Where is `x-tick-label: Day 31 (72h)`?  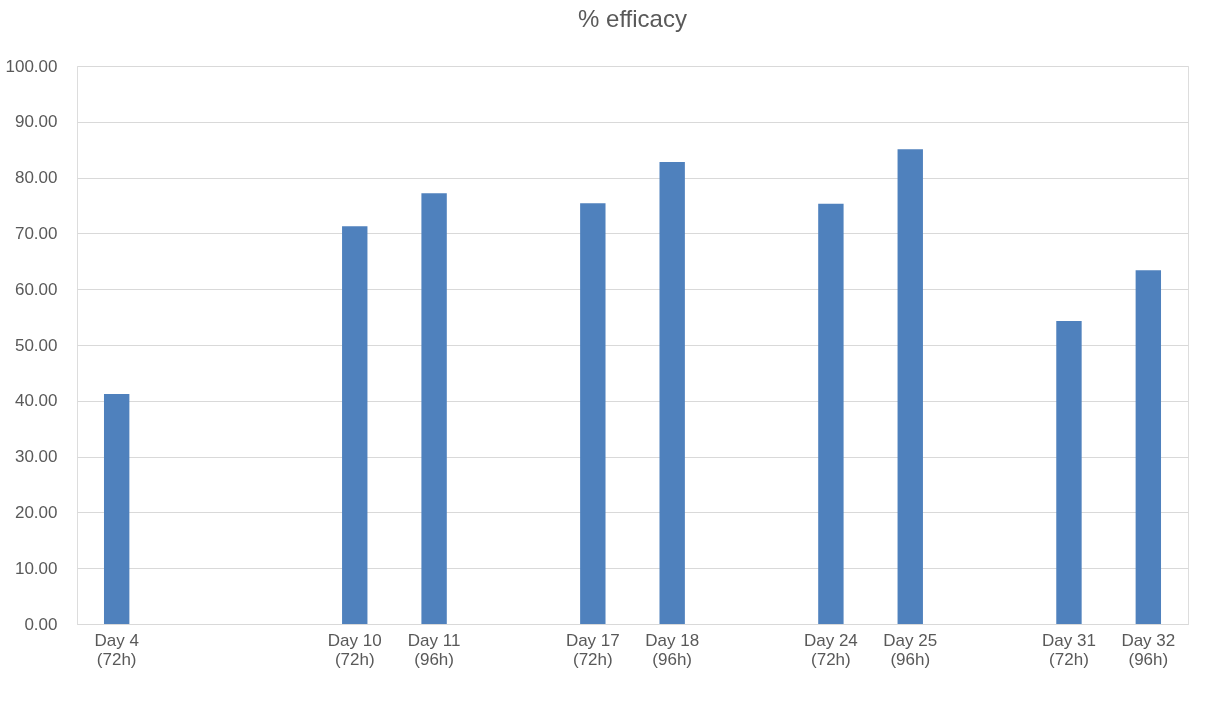
x-tick-label: Day 31 (72h) is located at coordinates (1069, 649).